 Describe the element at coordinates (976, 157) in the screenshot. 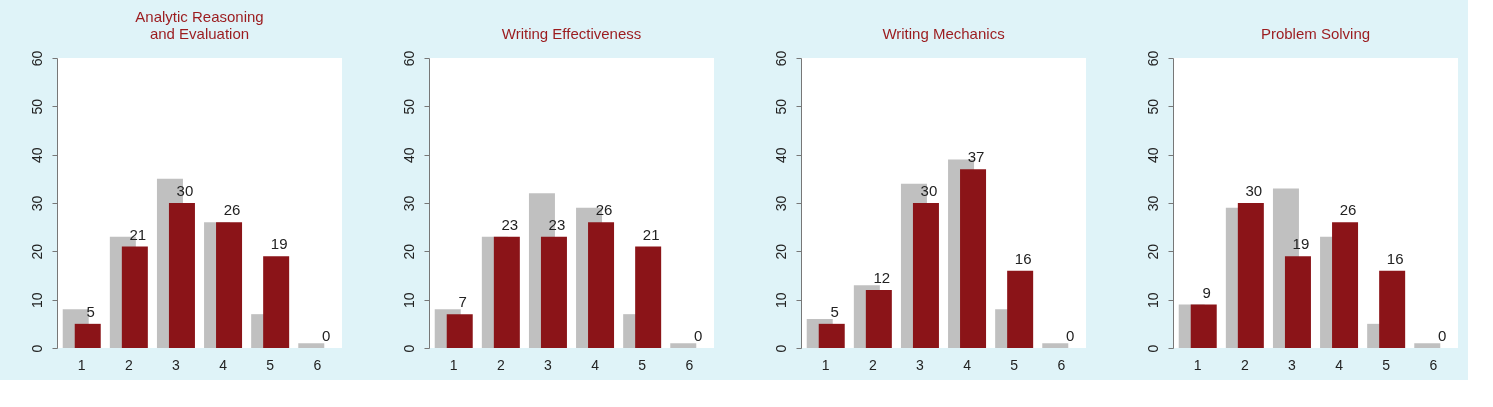

I see `data-label: 37` at that location.